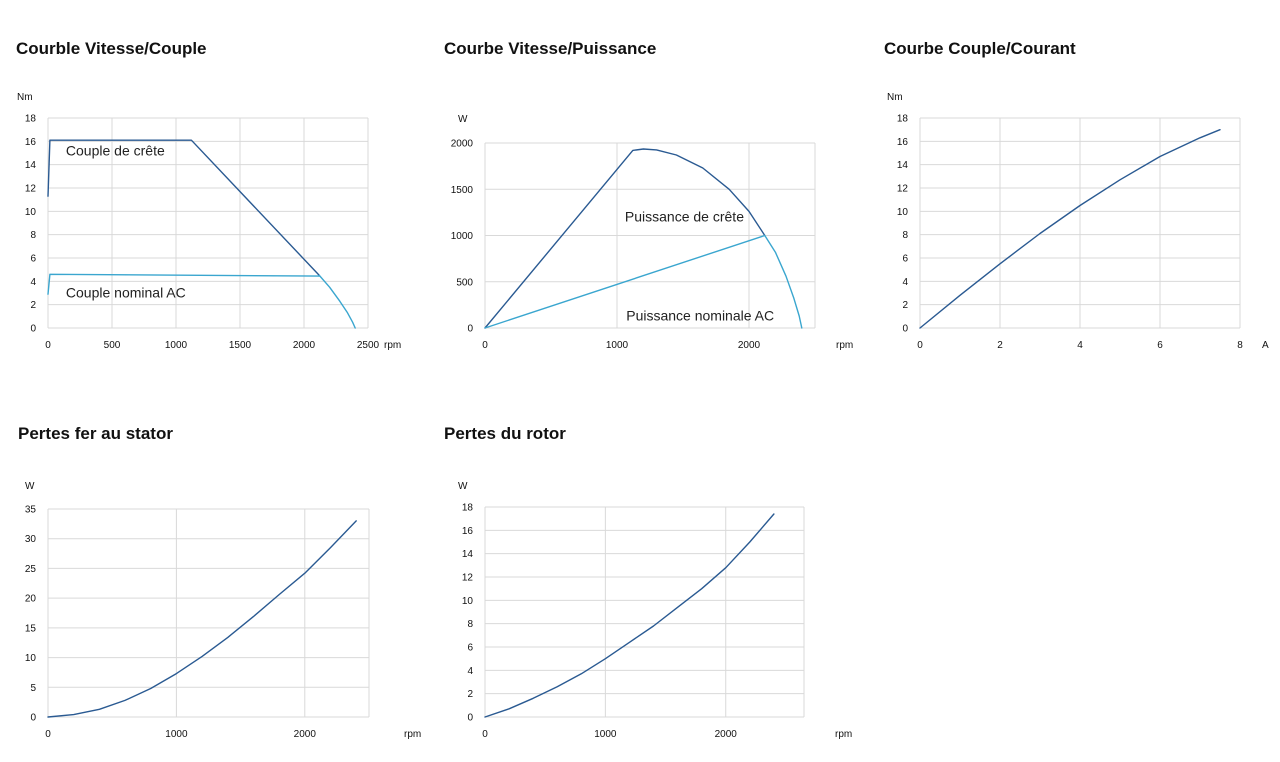 This screenshot has width=1280, height=762. What do you see at coordinates (550, 48) in the screenshot?
I see `chart-title: Courbe Vitesse/Puissance` at bounding box center [550, 48].